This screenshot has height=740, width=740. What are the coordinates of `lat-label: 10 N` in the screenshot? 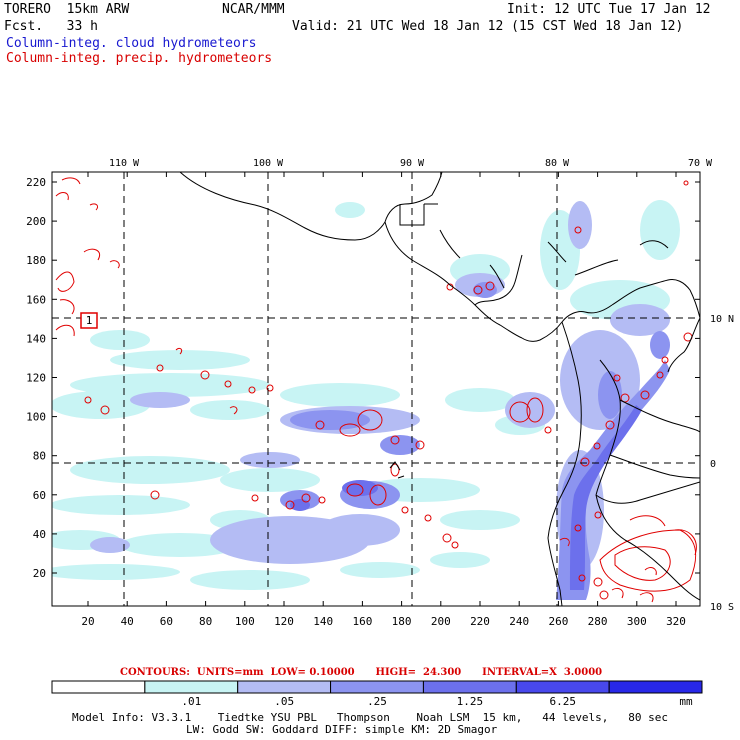 It's located at (722, 319).